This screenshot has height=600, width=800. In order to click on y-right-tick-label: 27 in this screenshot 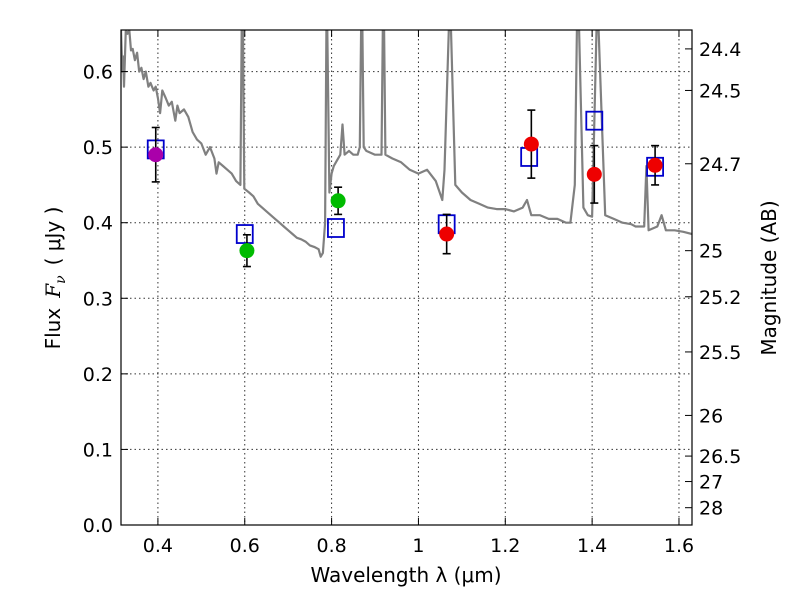, I will do `click(711, 483)`.